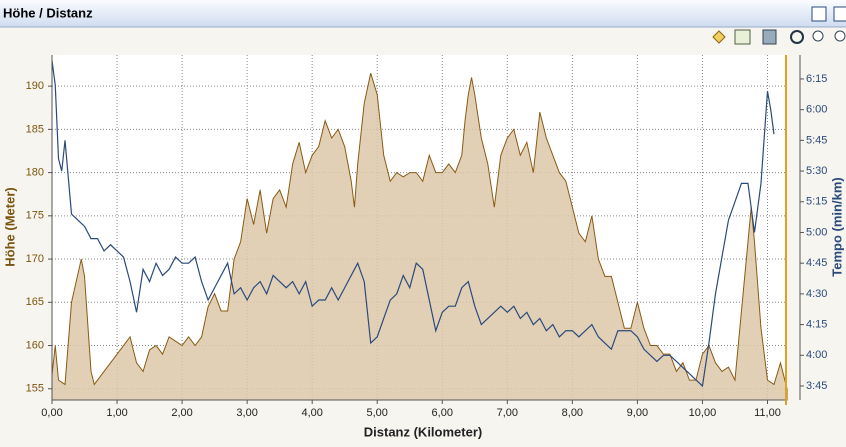 The height and width of the screenshot is (447, 846). What do you see at coordinates (840, 36) in the screenshot?
I see `zoom-out-tool` at bounding box center [840, 36].